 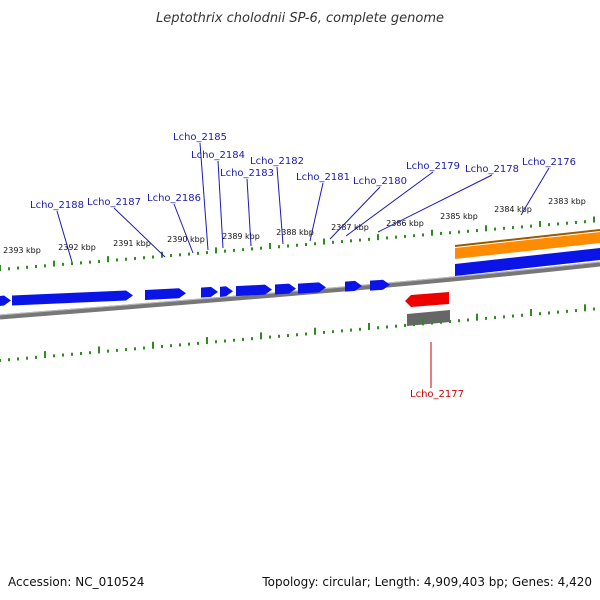 I want to click on gene-band, so click(x=527, y=262).